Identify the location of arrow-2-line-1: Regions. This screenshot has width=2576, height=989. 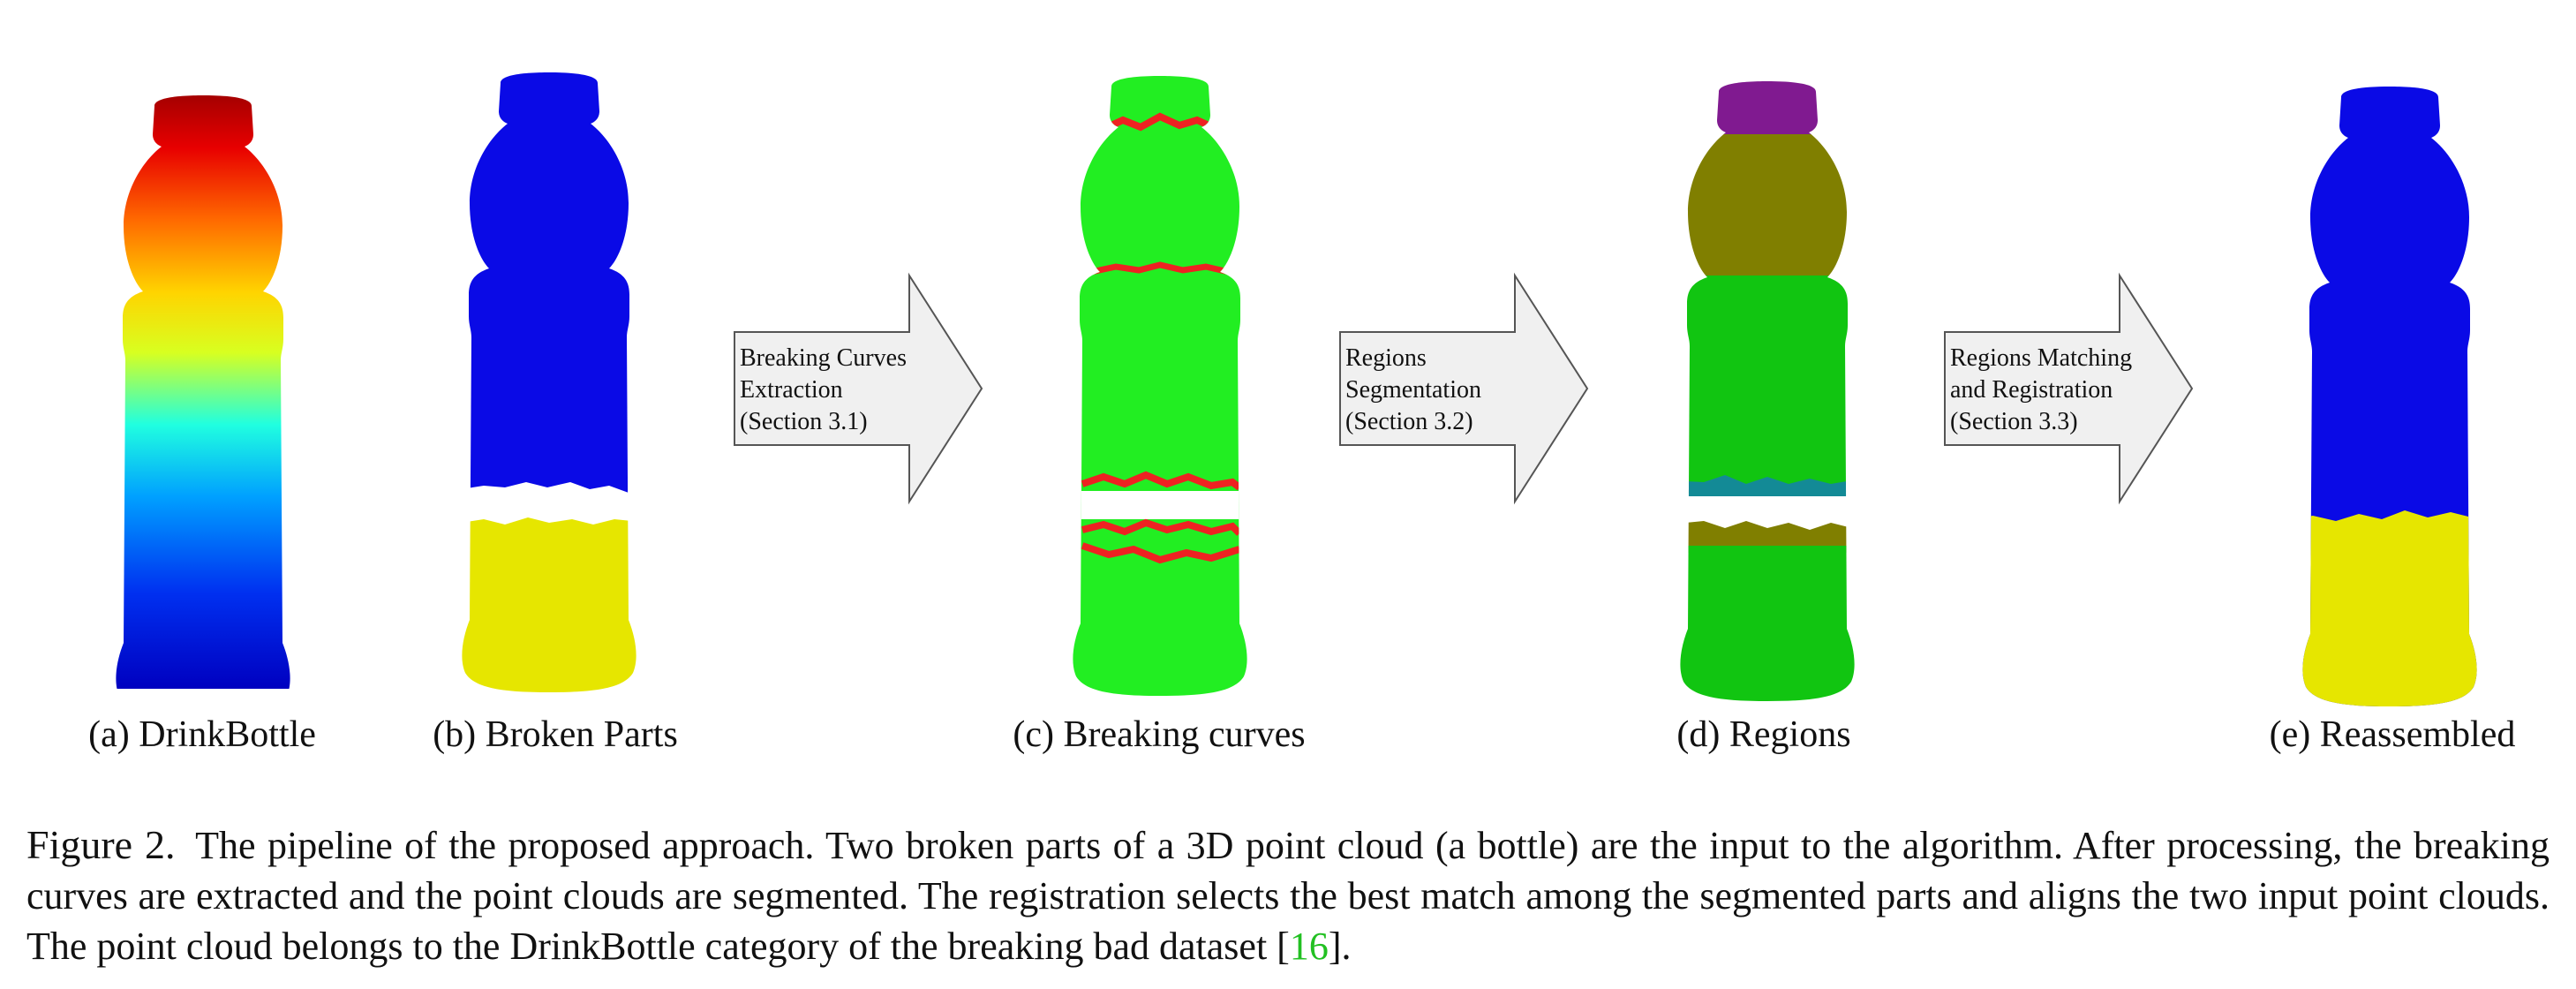
(1386, 358).